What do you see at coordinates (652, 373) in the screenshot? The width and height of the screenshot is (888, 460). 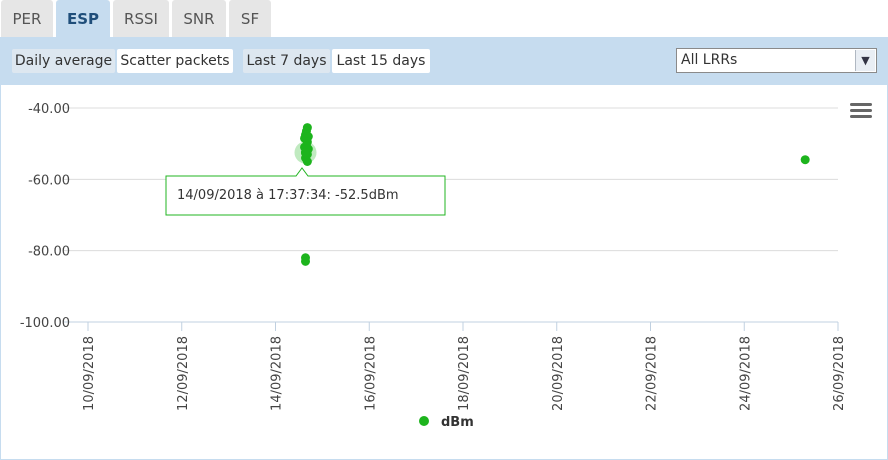 I see `x-tick-label: 22/09/2018` at bounding box center [652, 373].